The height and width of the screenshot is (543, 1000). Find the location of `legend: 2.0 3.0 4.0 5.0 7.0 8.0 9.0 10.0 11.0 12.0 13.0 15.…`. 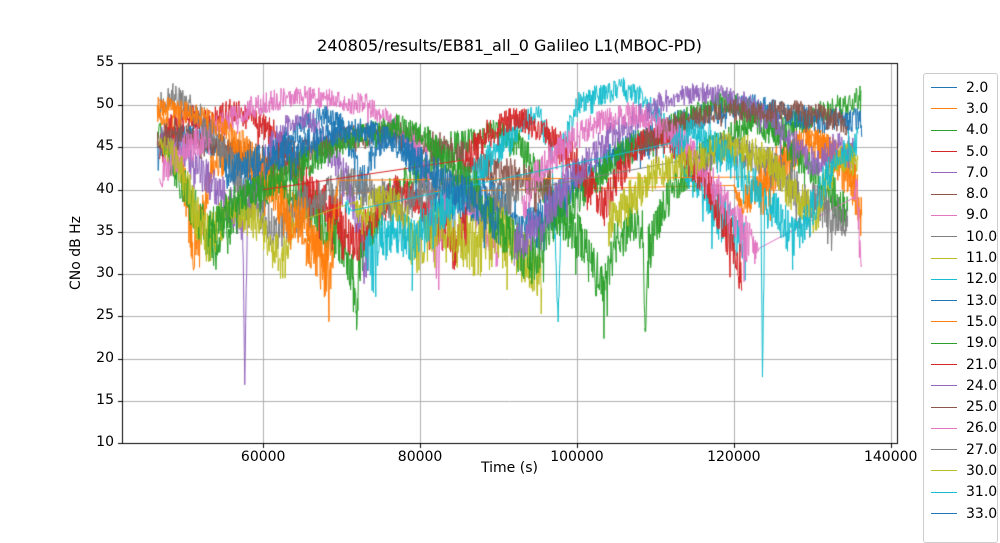

legend: 2.0 3.0 4.0 5.0 7.0 8.0 9.0 10.0 11.0 12.0 13.0 15.… is located at coordinates (960, 308).